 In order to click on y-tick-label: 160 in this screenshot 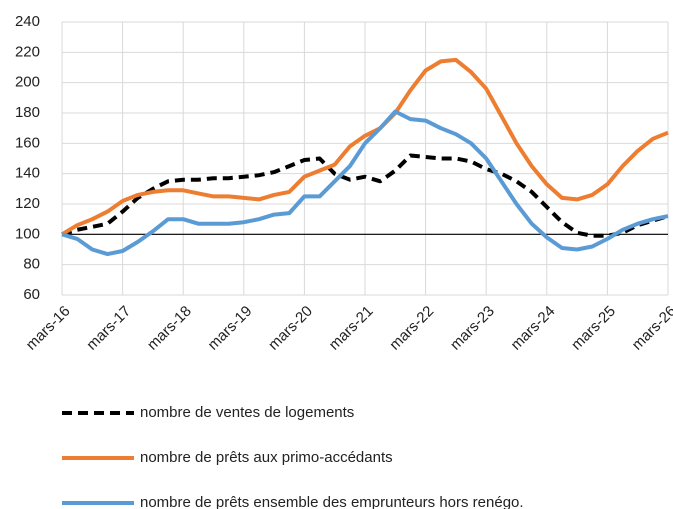, I will do `click(27, 142)`.